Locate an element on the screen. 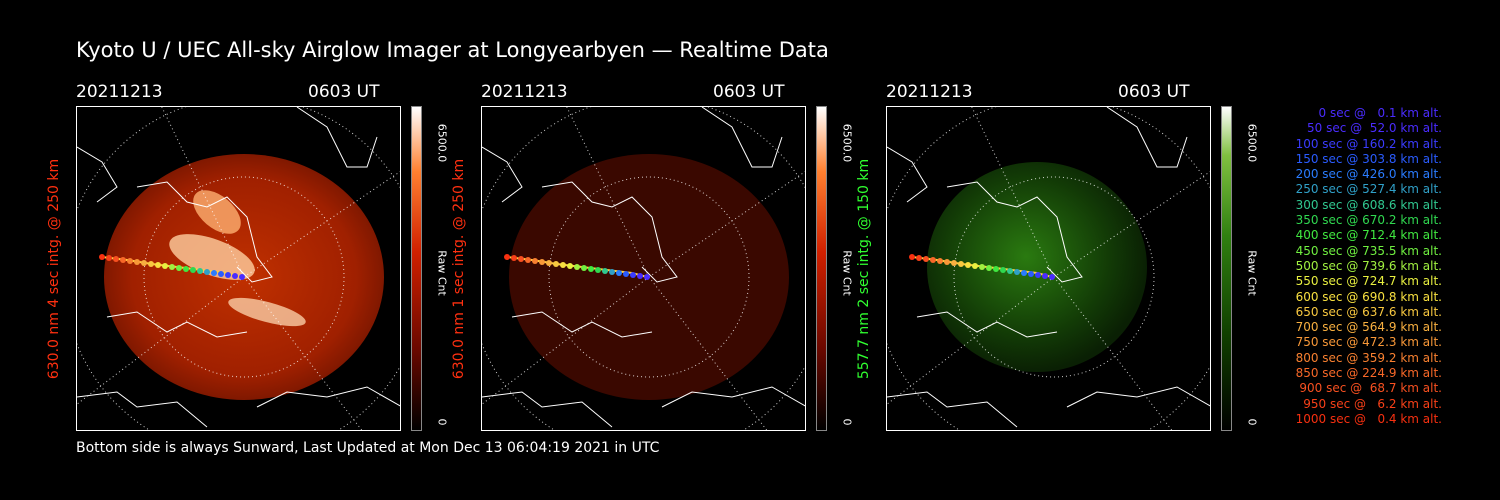 The width and height of the screenshot is (1500, 500). legend-row: 250 sec @ 527.4 km alt. is located at coordinates (1368, 189).